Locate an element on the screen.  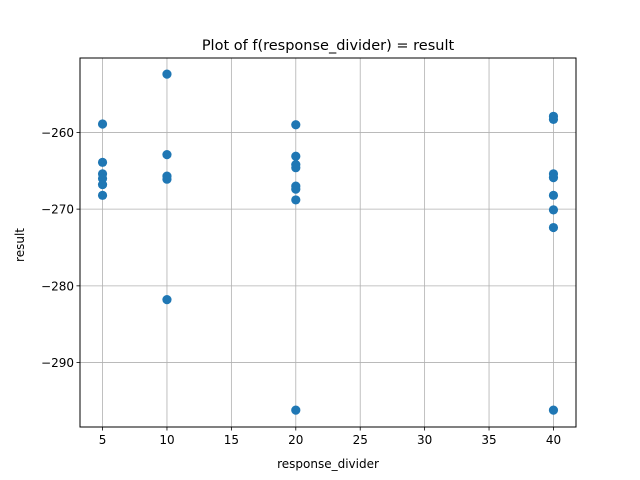
x-tick-label: 35 is located at coordinates (488, 440).